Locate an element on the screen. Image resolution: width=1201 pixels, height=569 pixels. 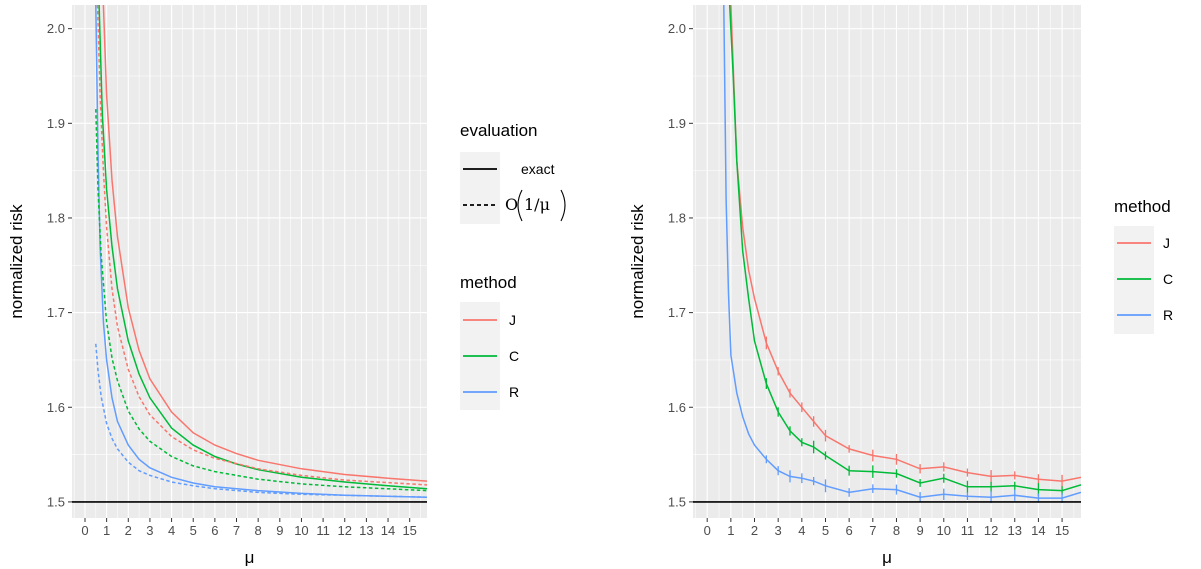
right-y-tick-label: 1.7 is located at coordinates (677, 312).